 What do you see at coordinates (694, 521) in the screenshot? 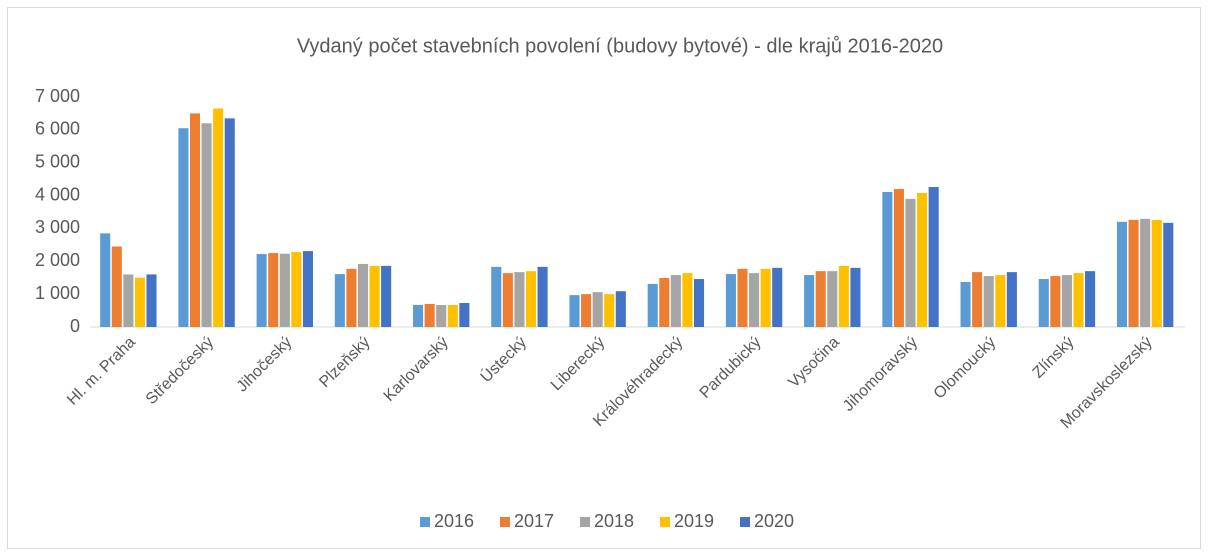
I see `legend-label: 2019` at bounding box center [694, 521].